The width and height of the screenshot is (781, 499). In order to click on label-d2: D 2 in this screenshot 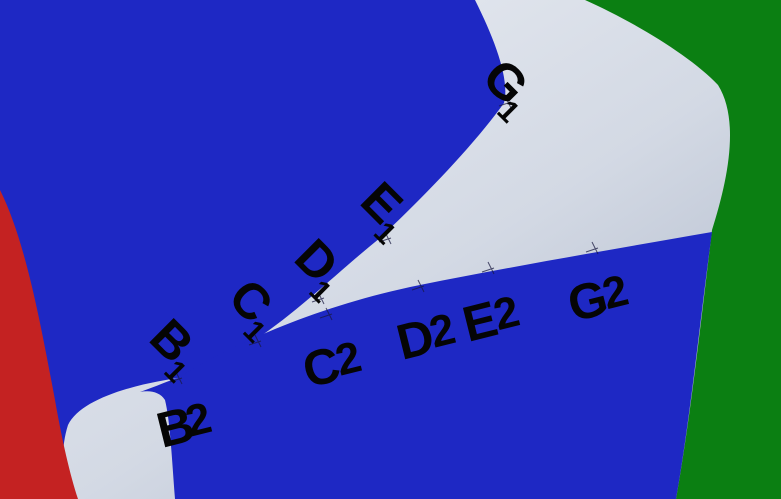, I will do `click(425, 337)`.